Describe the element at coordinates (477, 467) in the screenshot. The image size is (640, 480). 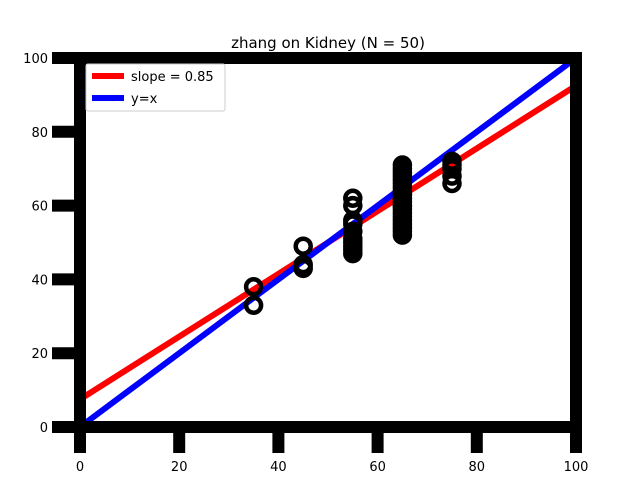
I see `x-tick-label: 80` at that location.